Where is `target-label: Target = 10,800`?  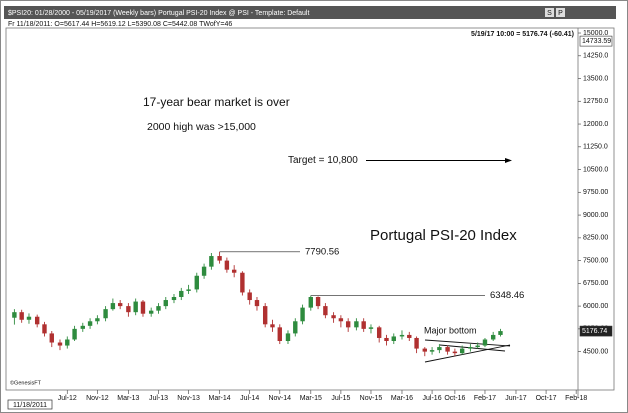 target-label: Target = 10,800 is located at coordinates (323, 160).